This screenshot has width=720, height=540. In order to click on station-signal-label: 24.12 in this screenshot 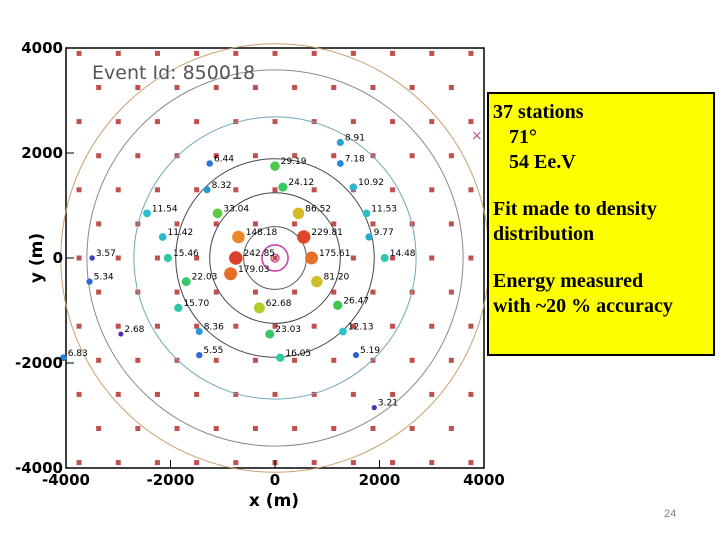, I will do `click(301, 183)`.